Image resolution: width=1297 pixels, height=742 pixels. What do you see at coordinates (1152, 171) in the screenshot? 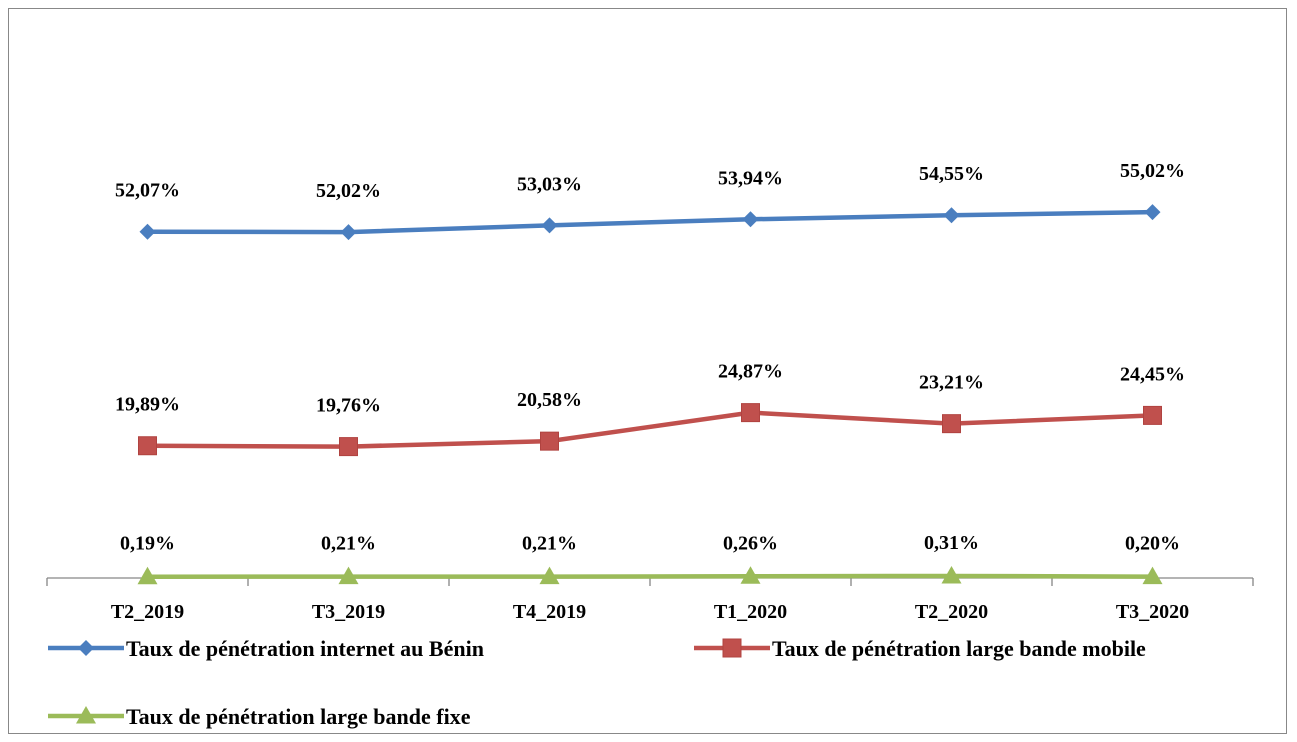
I see `data-label: 55,02%` at bounding box center [1152, 171].